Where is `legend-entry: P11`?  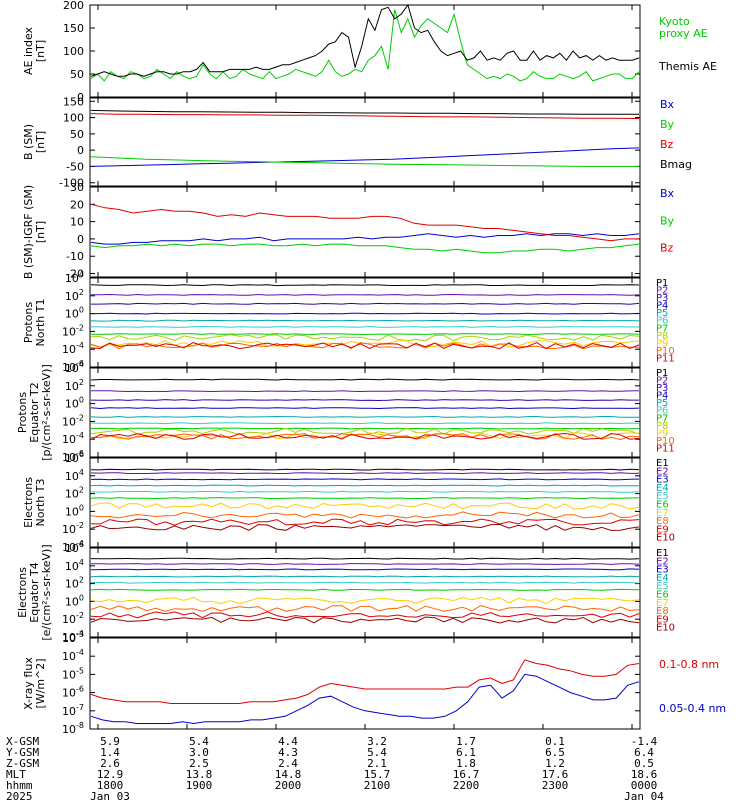 legend-entry: P11 is located at coordinates (665, 448).